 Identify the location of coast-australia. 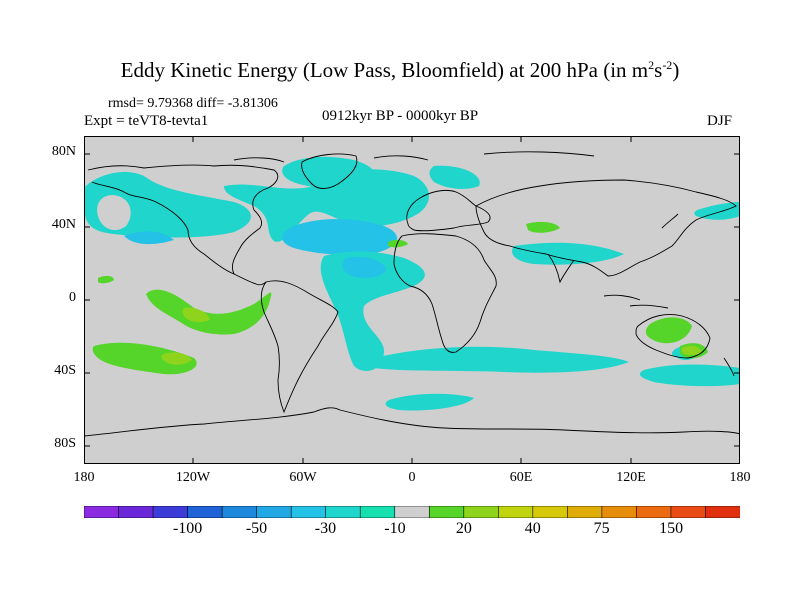
(673, 336).